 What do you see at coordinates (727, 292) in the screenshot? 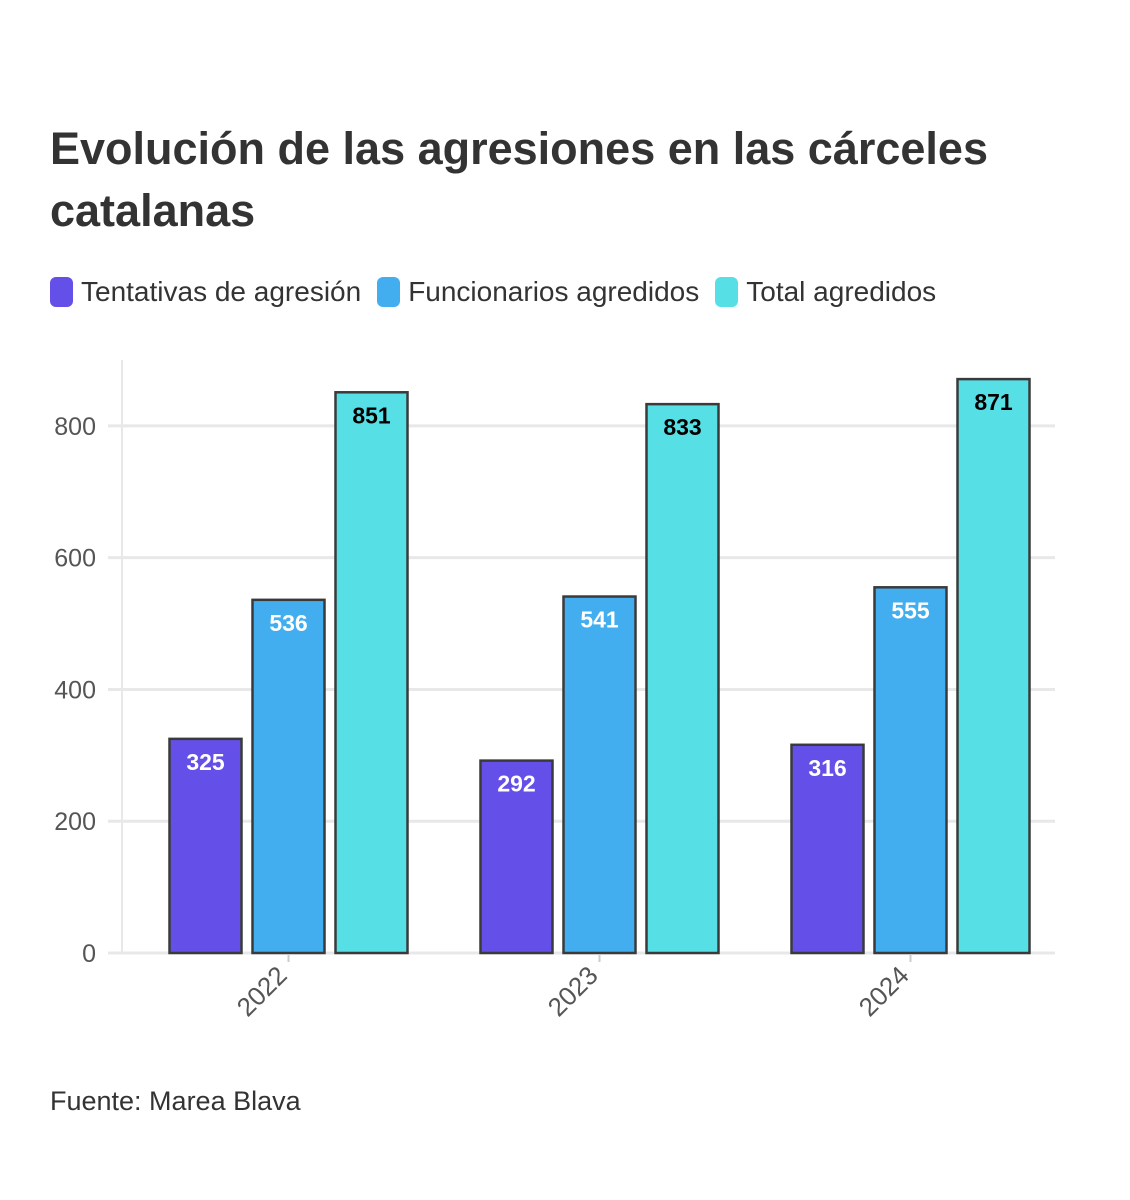
I see `legend-swatch-total` at bounding box center [727, 292].